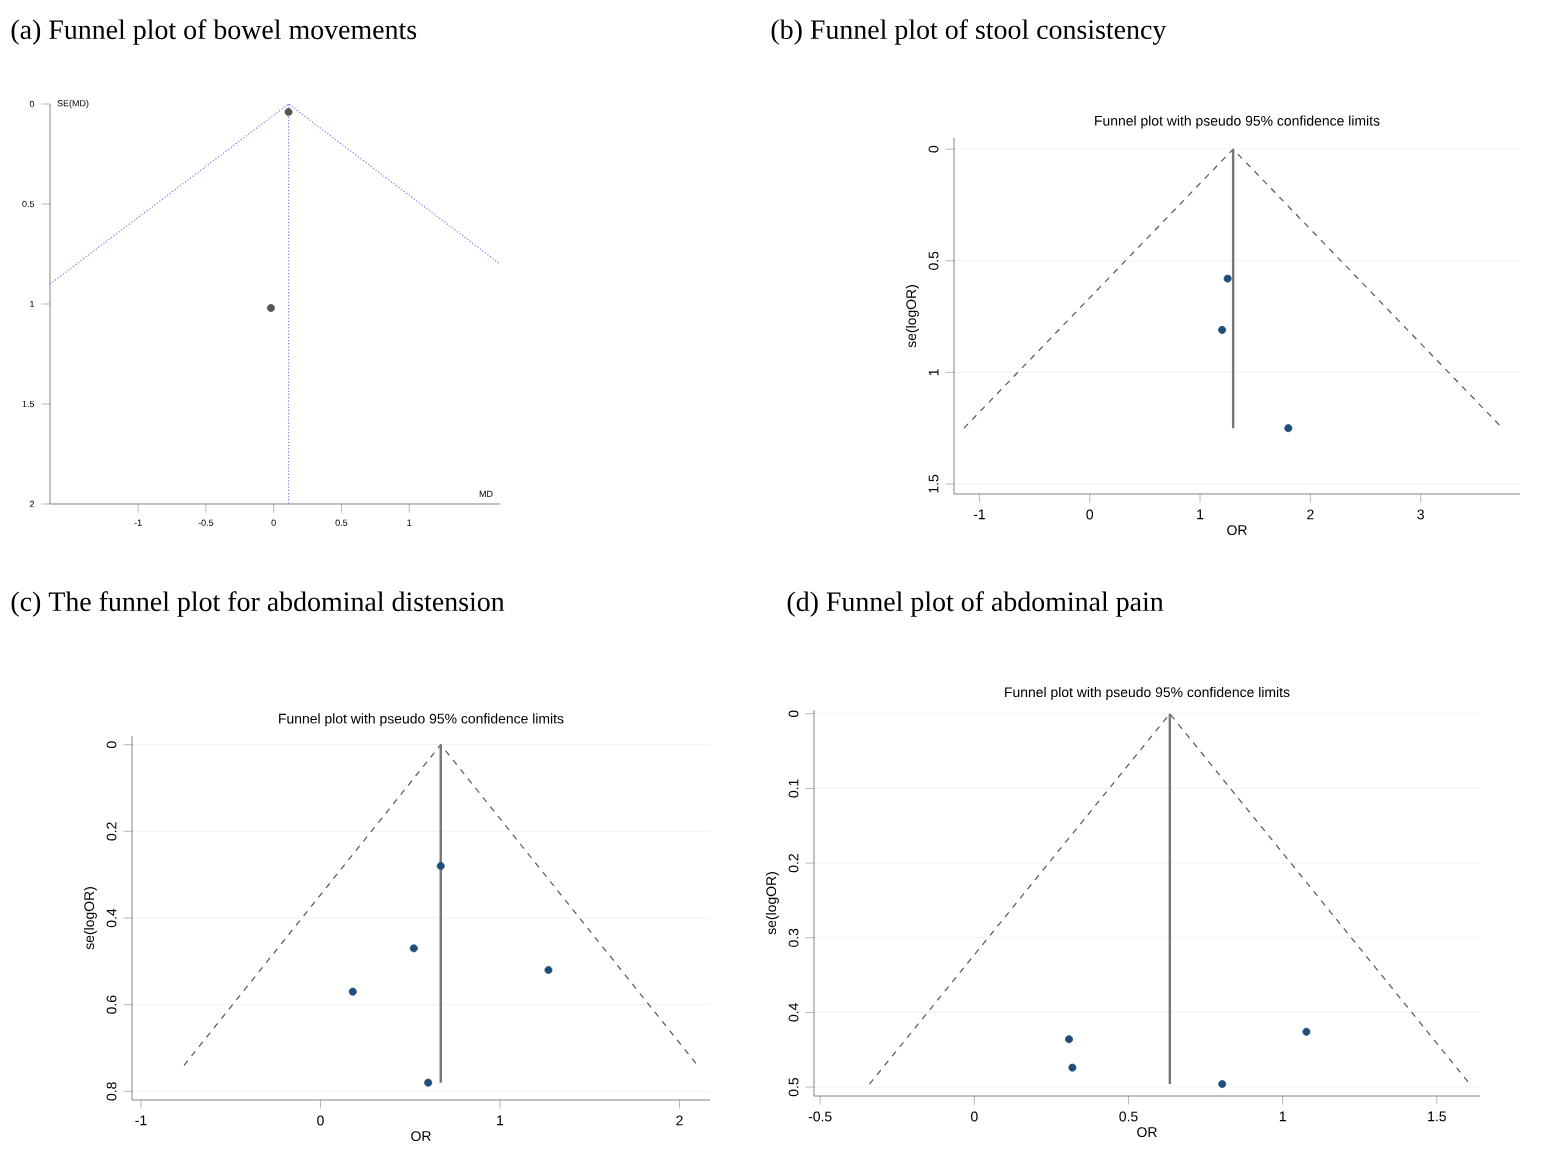  I want to click on chart-title: (b) Funnel plot of stool consistency, so click(969, 32).